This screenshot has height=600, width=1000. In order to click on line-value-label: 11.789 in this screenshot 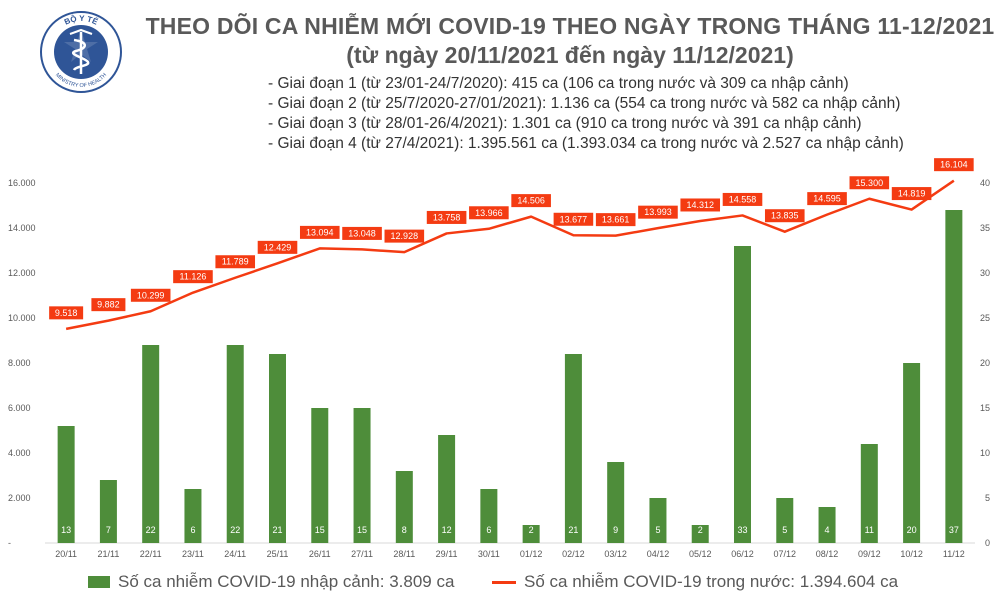, I will do `click(235, 262)`.